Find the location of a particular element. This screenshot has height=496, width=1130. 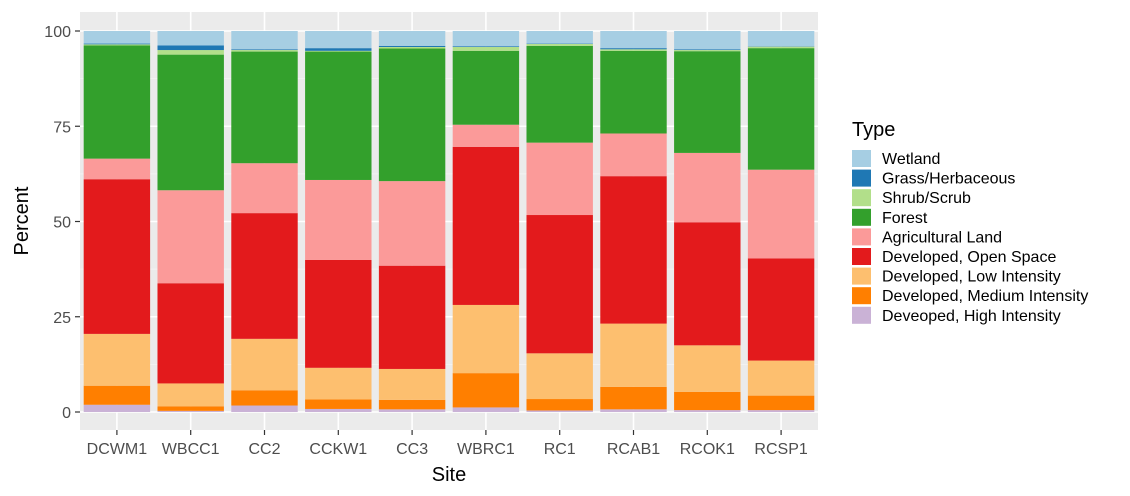

bar-segment-wbrc1-agricultural-land is located at coordinates (486, 135).